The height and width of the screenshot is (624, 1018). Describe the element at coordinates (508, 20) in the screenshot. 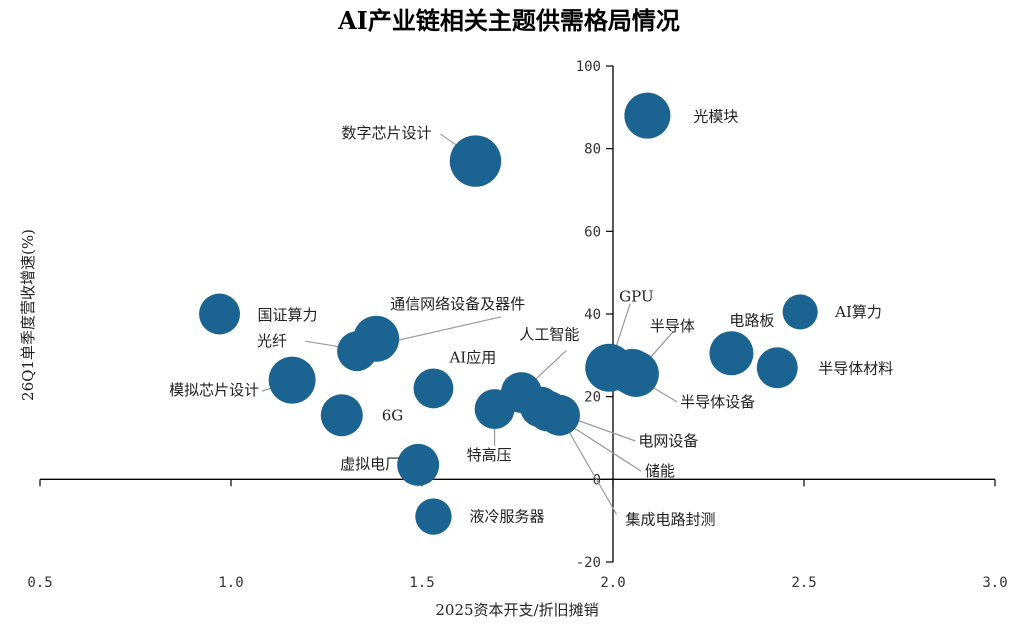

I see `chart-title: AI产业链相关主题供需格局情况` at that location.